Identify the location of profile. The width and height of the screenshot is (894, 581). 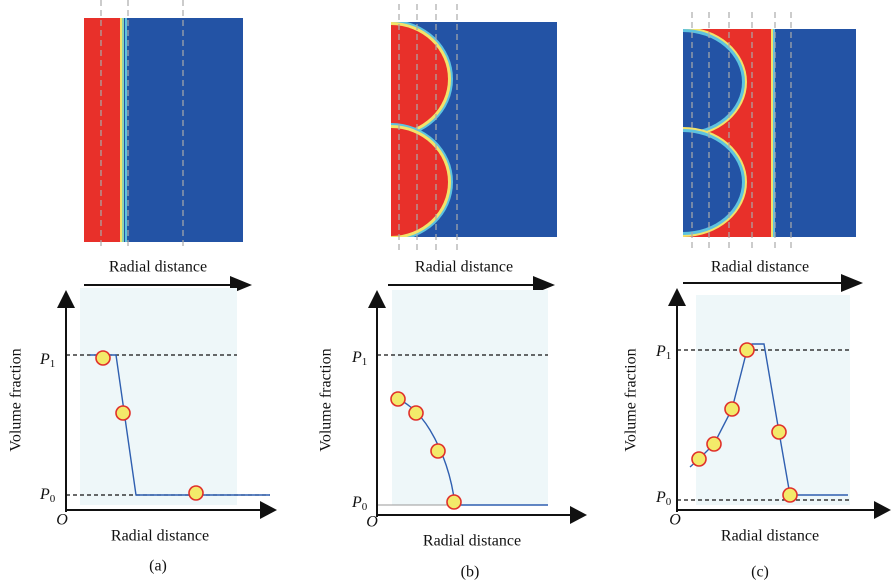
(469, 450).